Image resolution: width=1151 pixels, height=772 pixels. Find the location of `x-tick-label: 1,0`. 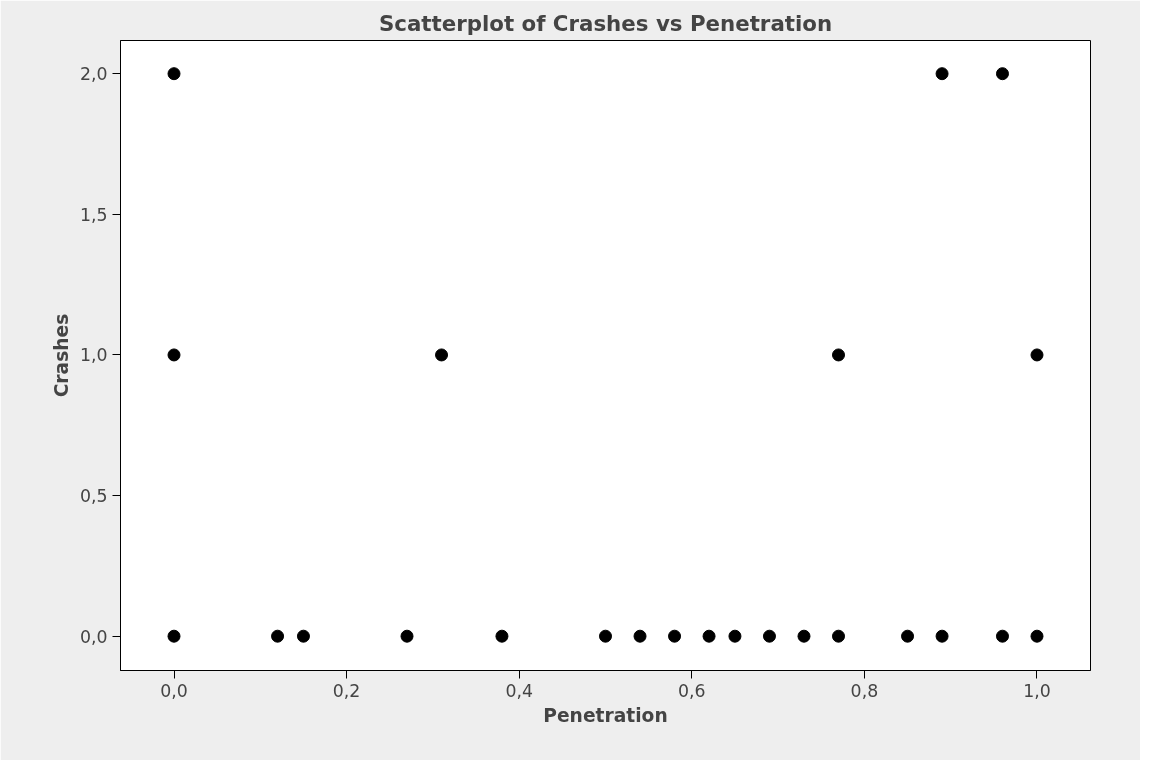

x-tick-label: 1,0 is located at coordinates (1037, 690).